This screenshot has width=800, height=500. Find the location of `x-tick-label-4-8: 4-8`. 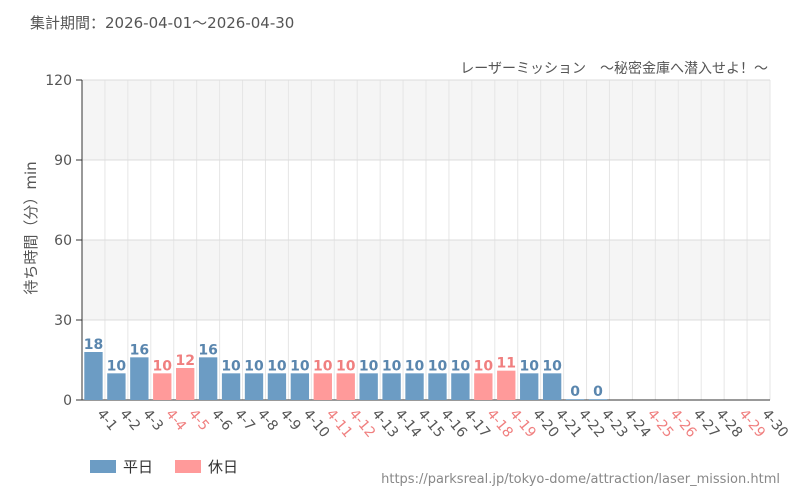

x-tick-label-4-8: 4-8 is located at coordinates (267, 420).